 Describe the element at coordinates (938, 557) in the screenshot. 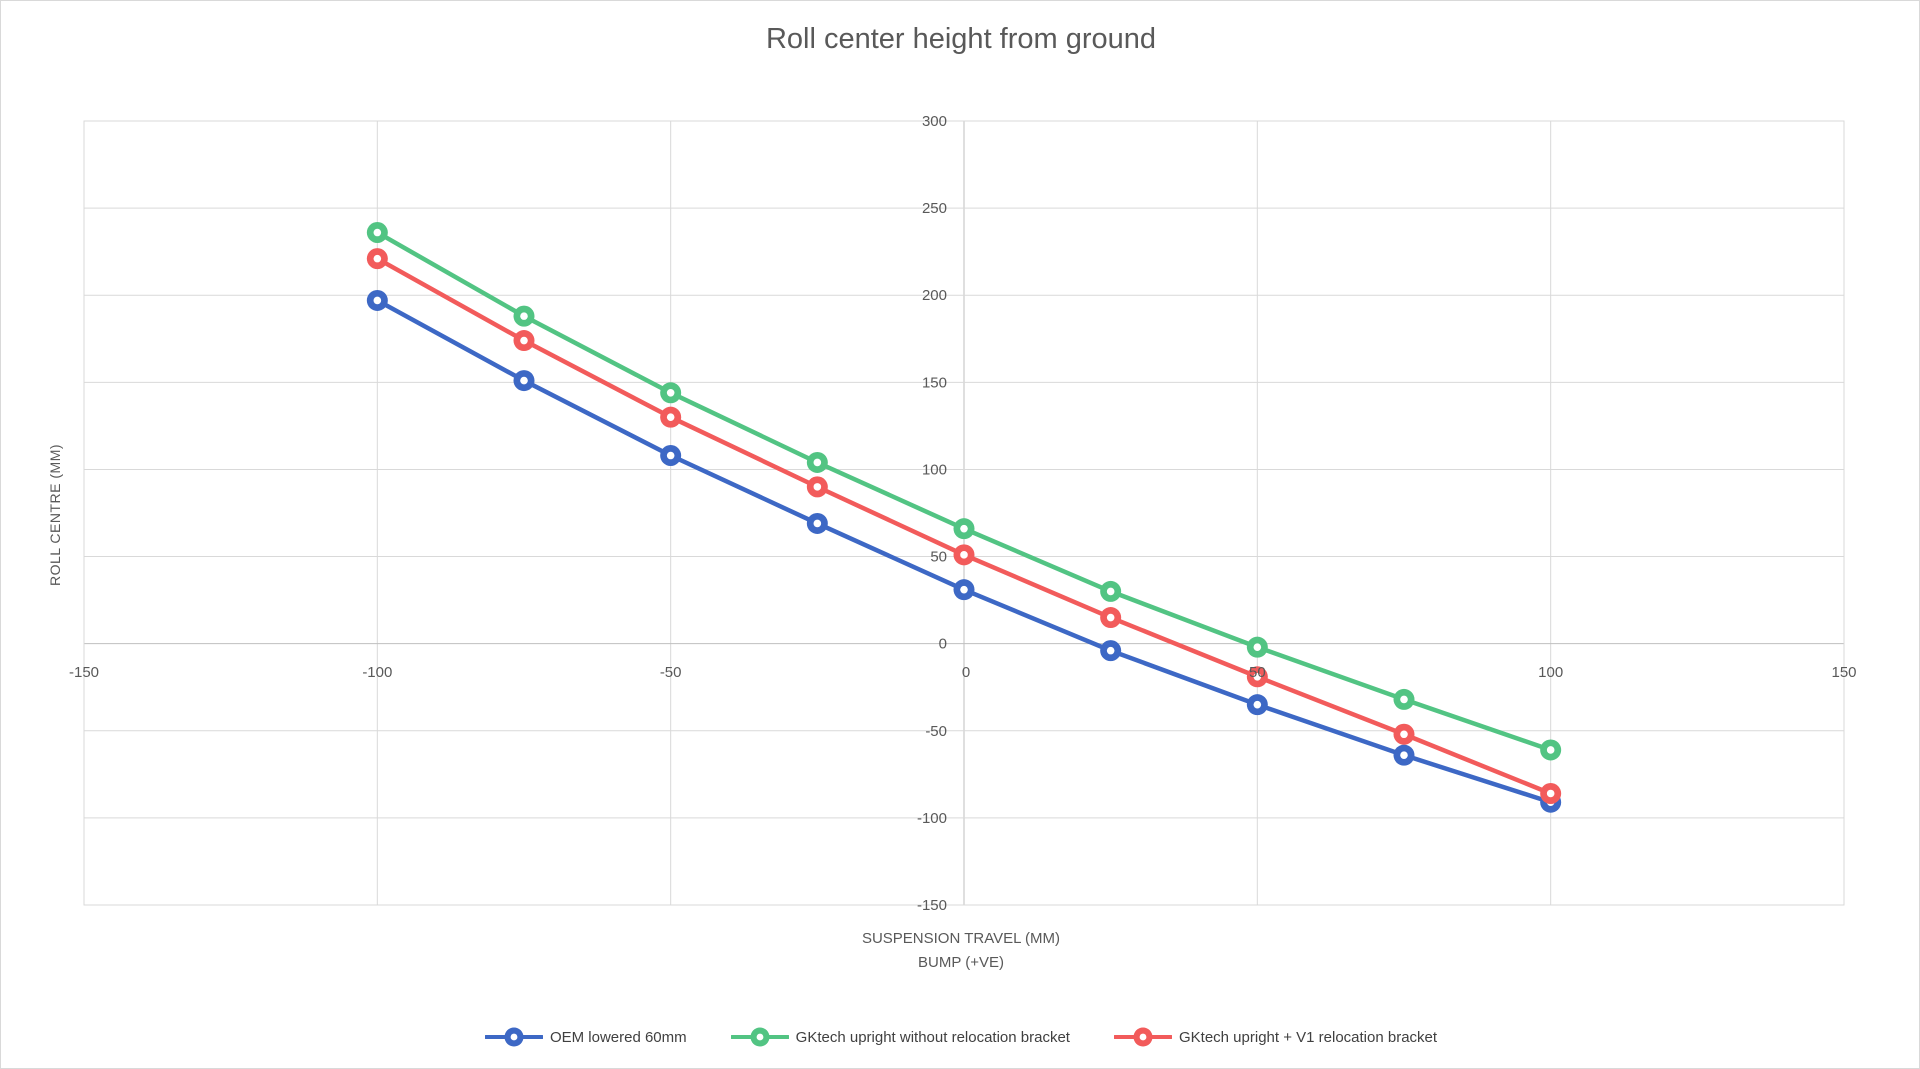

I see `y-tick-label-50: 50` at that location.